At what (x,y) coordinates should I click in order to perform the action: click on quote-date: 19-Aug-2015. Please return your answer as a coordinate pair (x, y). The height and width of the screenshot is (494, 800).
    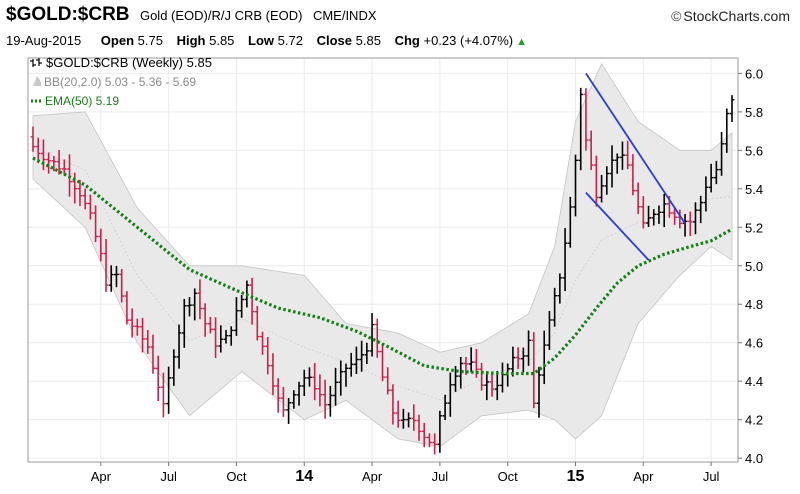
    Looking at the image, I should click on (44, 40).